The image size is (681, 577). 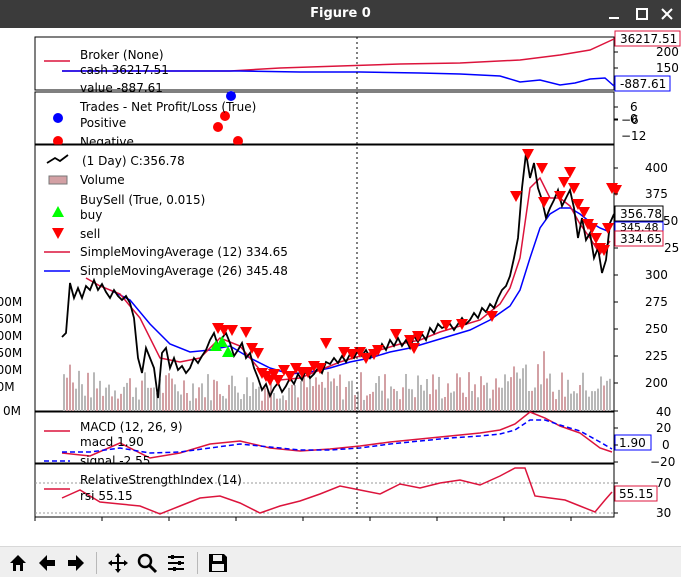 I want to click on price-ytick: 40, so click(x=663, y=412).